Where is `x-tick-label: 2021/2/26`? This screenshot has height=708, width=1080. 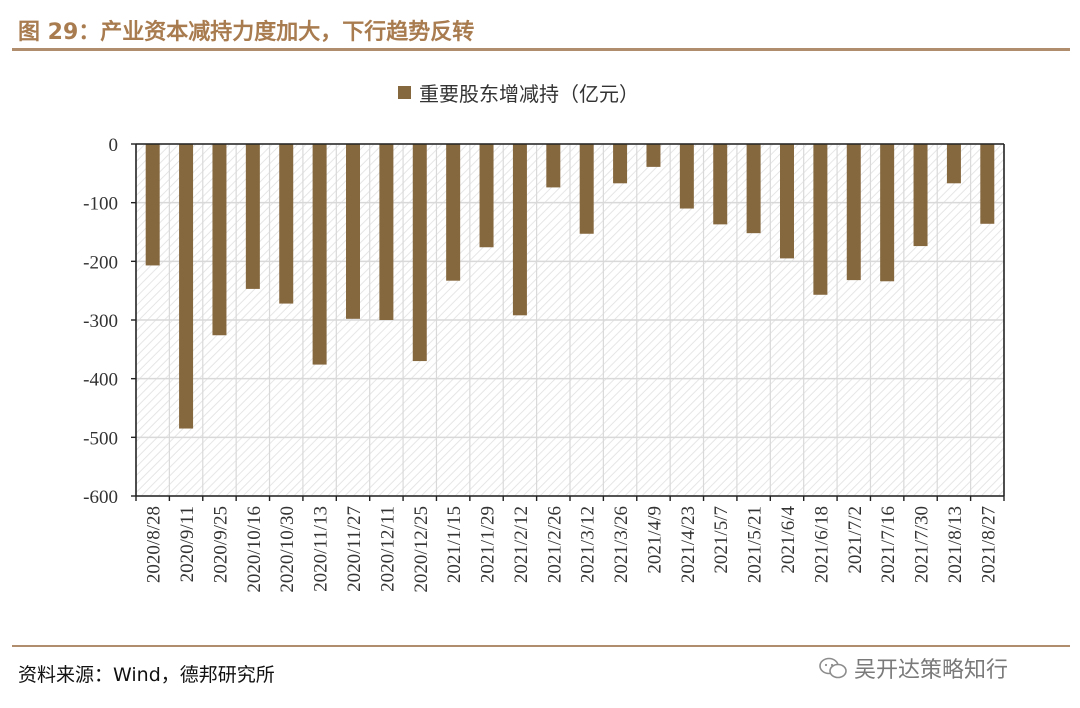 x-tick-label: 2021/2/26 is located at coordinates (554, 544).